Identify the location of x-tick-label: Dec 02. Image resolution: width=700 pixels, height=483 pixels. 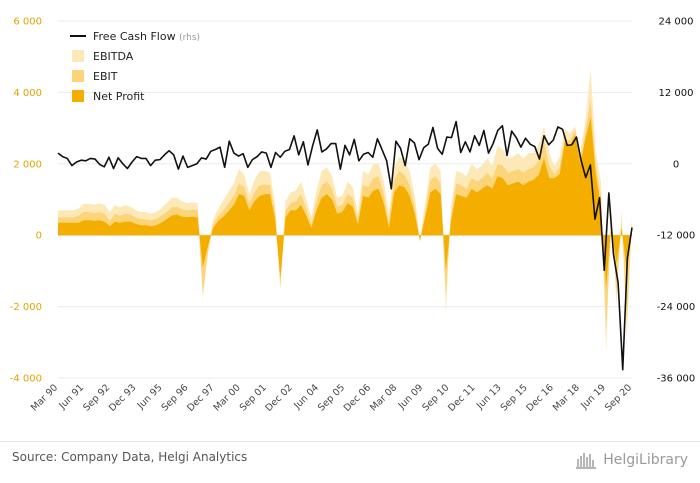
(278, 397).